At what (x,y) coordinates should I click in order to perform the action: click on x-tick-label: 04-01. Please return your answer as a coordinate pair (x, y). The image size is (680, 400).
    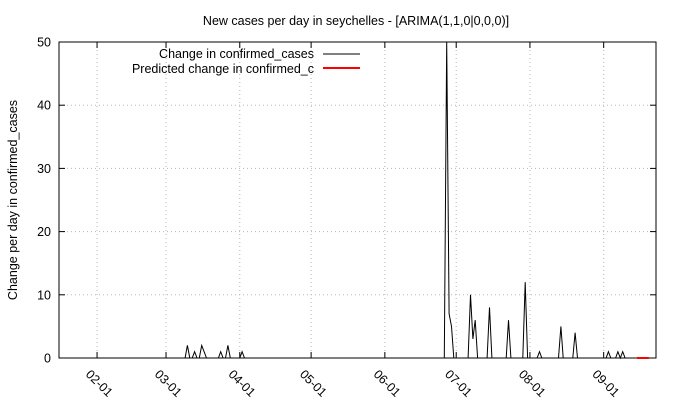
    Looking at the image, I should click on (242, 383).